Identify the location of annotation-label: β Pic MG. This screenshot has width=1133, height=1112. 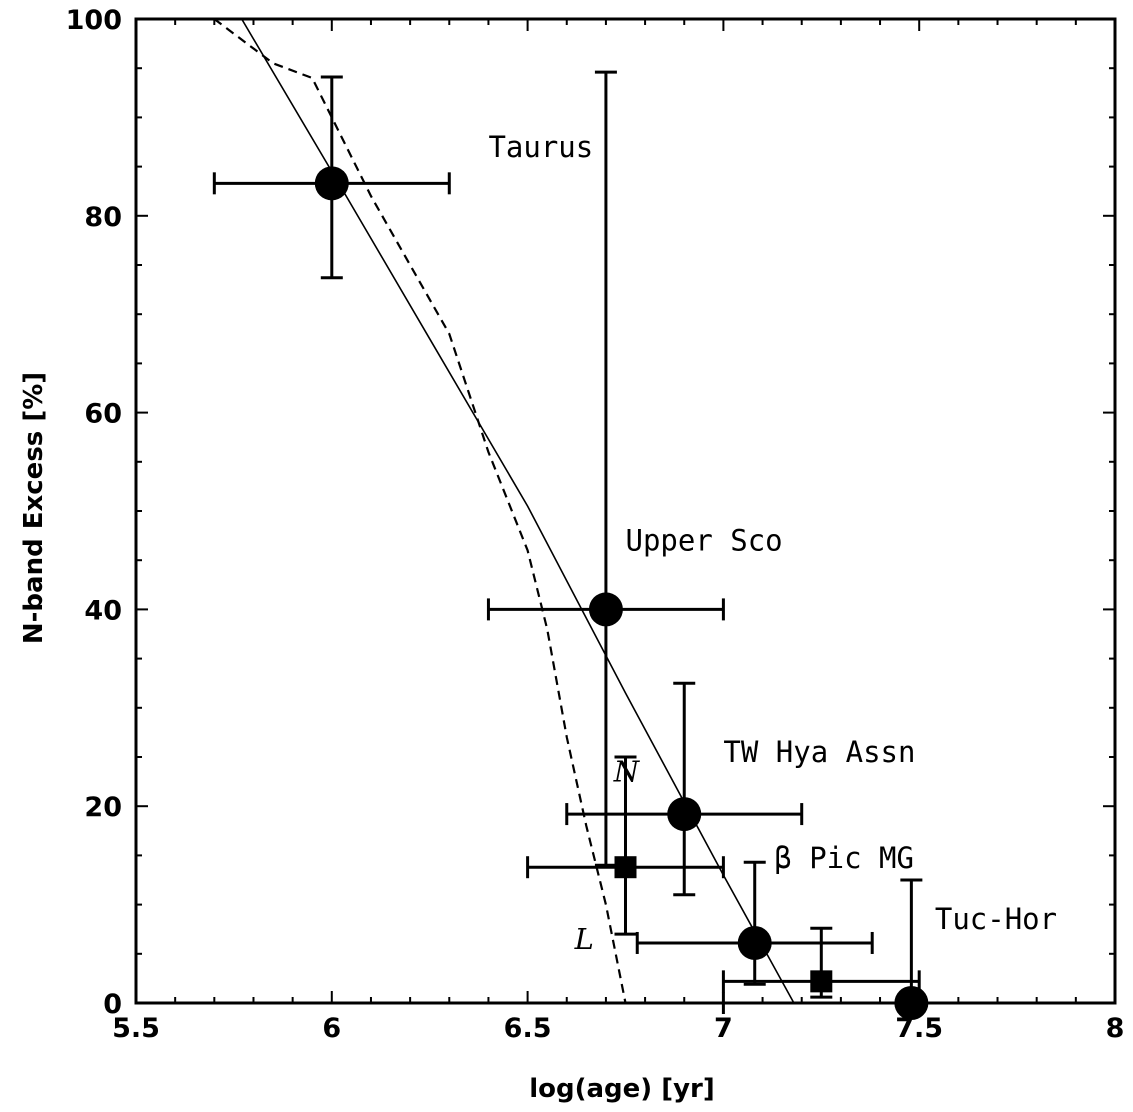
(844, 858).